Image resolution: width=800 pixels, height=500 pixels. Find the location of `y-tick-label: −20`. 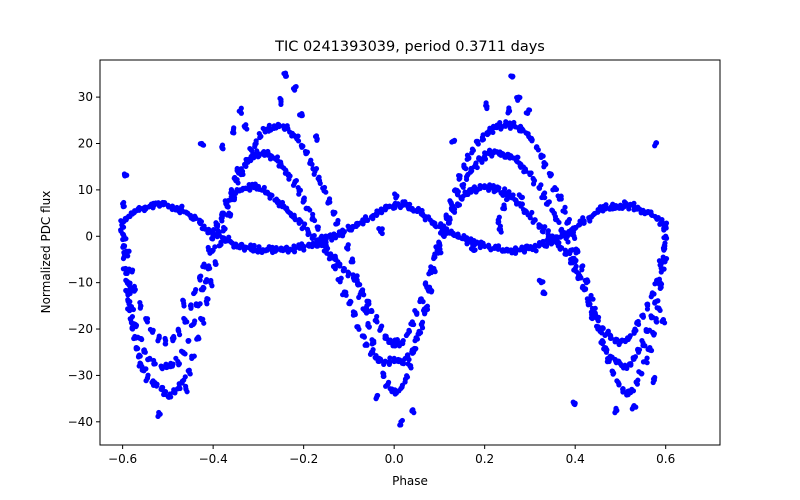

y-tick-label: −20 is located at coordinates (80, 329).